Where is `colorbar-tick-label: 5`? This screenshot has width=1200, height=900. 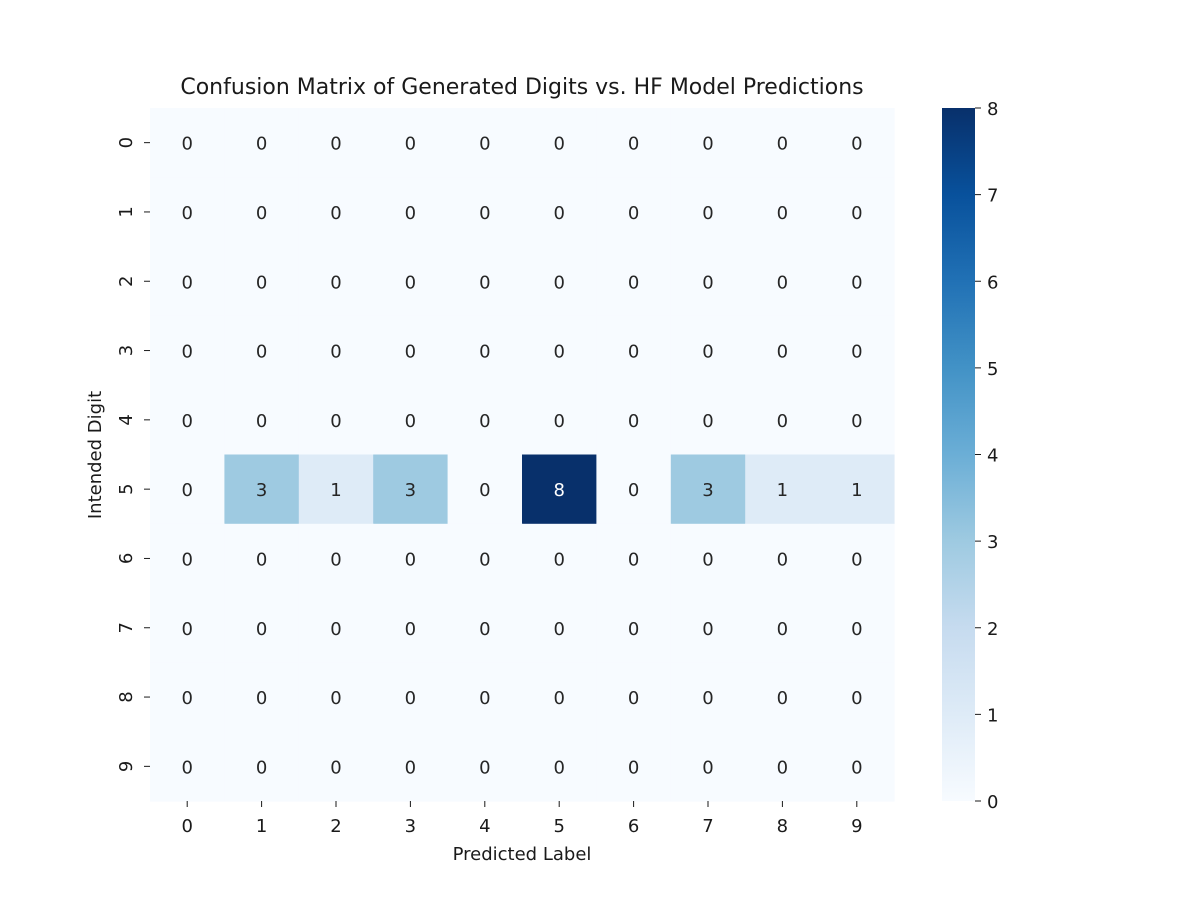
colorbar-tick-label: 5 is located at coordinates (992, 369).